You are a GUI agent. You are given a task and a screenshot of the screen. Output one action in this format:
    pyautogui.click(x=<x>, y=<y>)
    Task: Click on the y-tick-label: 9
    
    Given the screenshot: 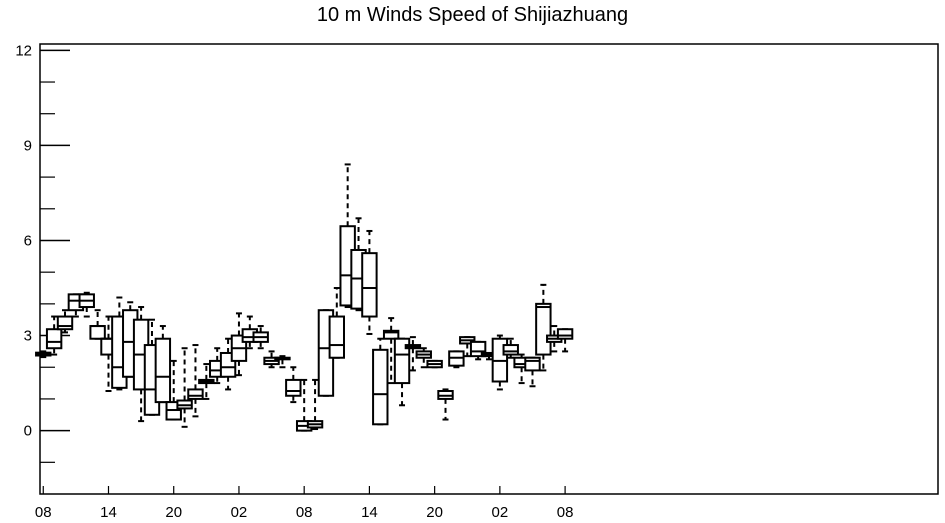 What is the action you would take?
    pyautogui.click(x=28, y=145)
    